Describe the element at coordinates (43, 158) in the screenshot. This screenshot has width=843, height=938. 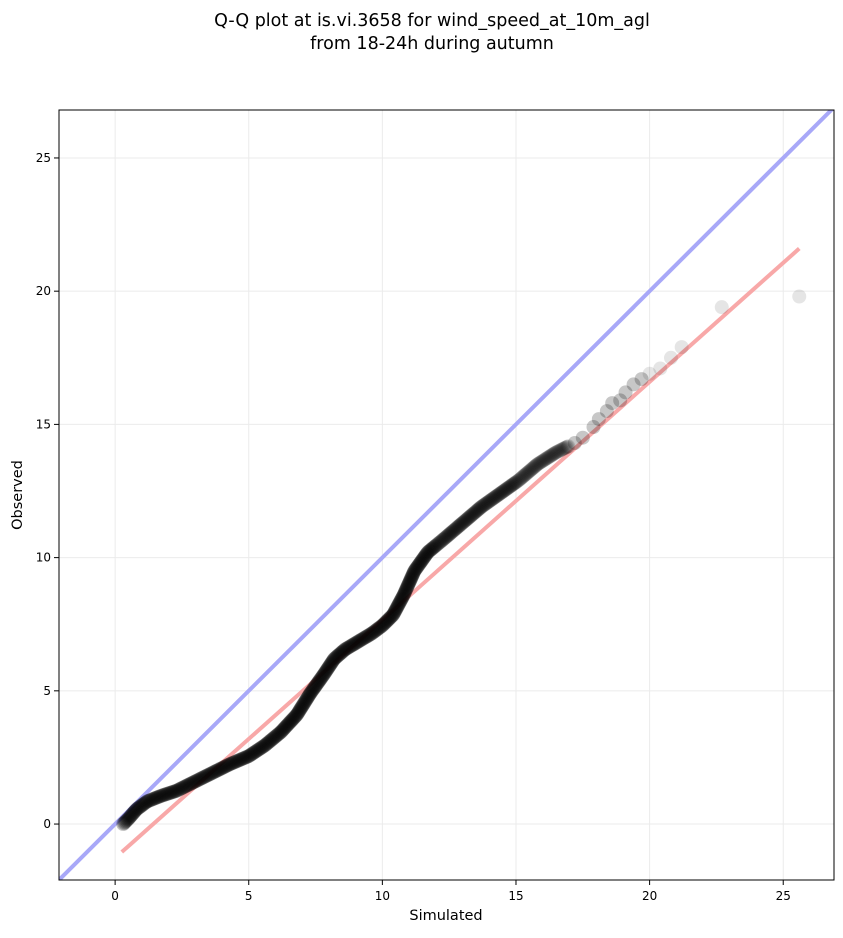
I see `y-tick-label-5: 25` at that location.